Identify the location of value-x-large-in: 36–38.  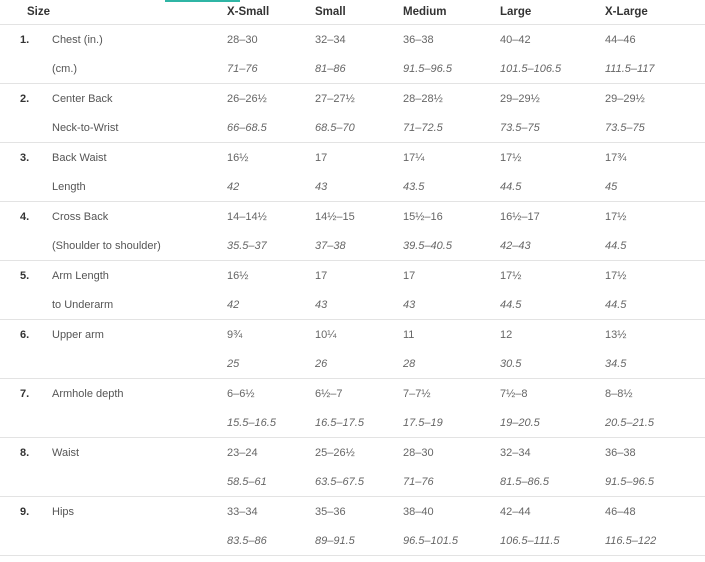
(620, 452).